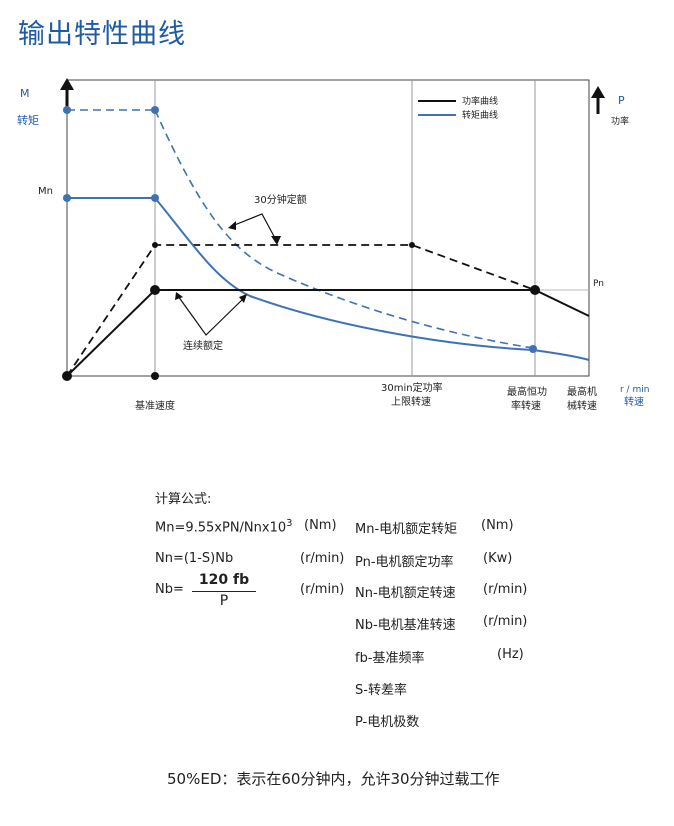 This screenshot has height=826, width=674. Describe the element at coordinates (404, 562) in the screenshot. I see `def-term: Pn-电机额定功率` at that location.